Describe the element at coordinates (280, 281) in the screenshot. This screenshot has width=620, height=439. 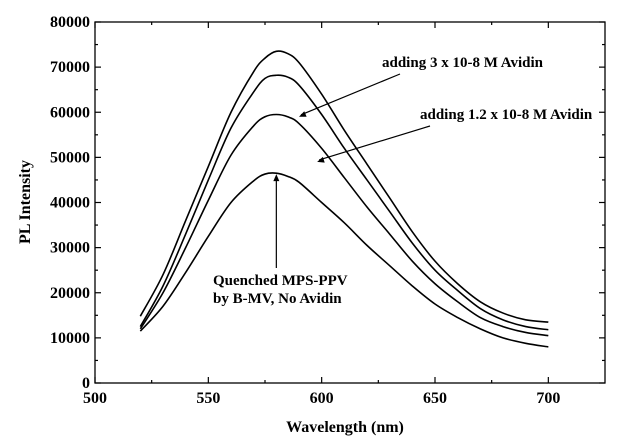
I see `annotation-label-3-line1: Quenched MPS-PPV` at that location.